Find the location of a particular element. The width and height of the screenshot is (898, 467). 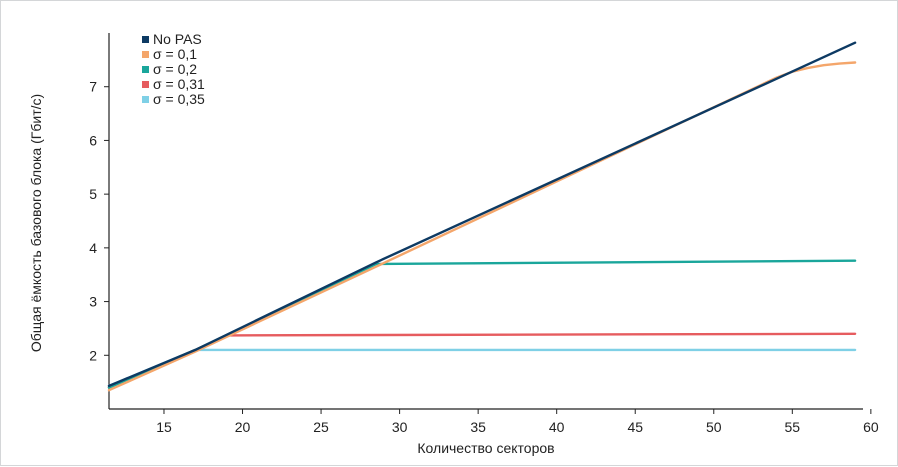

legend-entry: No PAS is located at coordinates (177, 39).